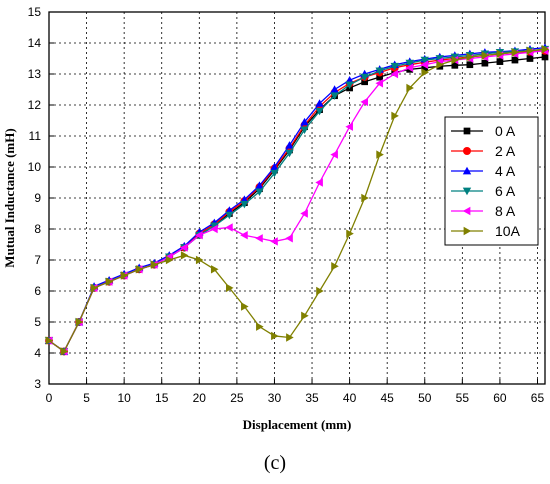 The width and height of the screenshot is (550, 484). Describe the element at coordinates (37, 260) in the screenshot. I see `y-tick-label: 7` at that location.